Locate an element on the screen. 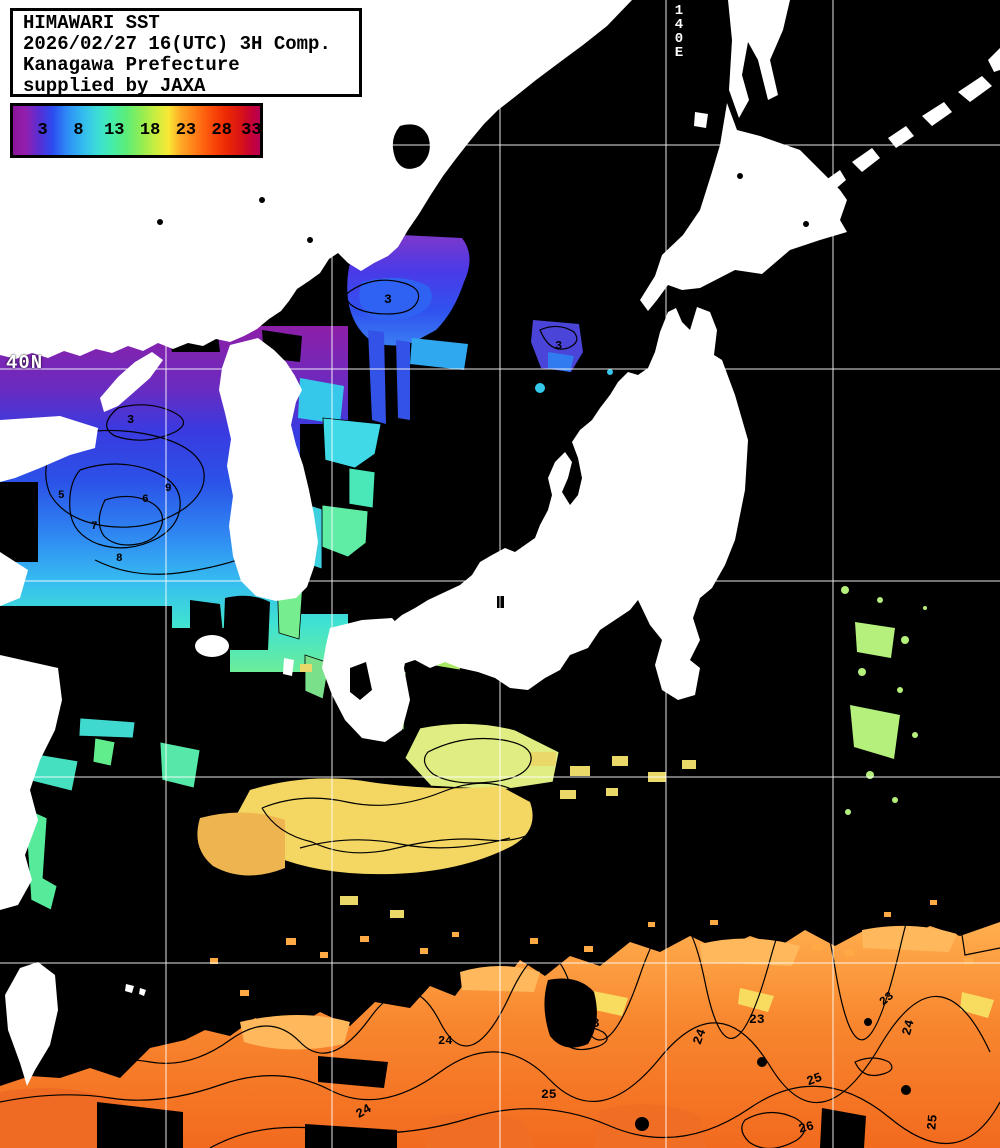  colorbar-tick: 28 is located at coordinates (221, 130).